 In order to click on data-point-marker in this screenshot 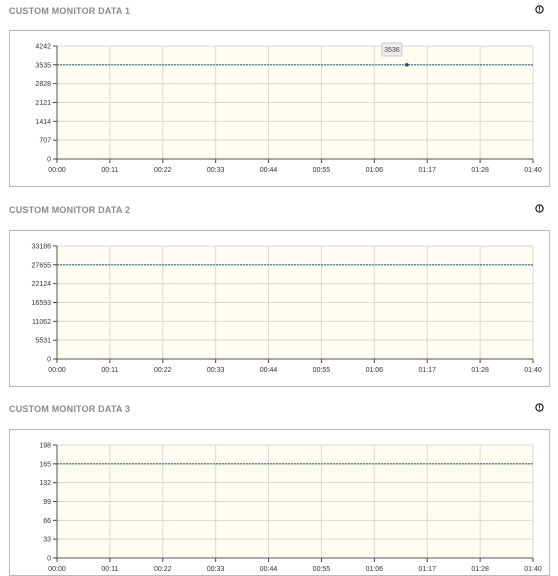, I will do `click(407, 65)`.